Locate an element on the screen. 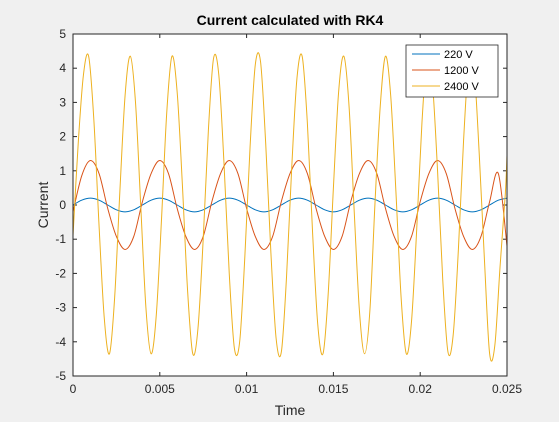  x-tick-label: 0.015 is located at coordinates (333, 389).